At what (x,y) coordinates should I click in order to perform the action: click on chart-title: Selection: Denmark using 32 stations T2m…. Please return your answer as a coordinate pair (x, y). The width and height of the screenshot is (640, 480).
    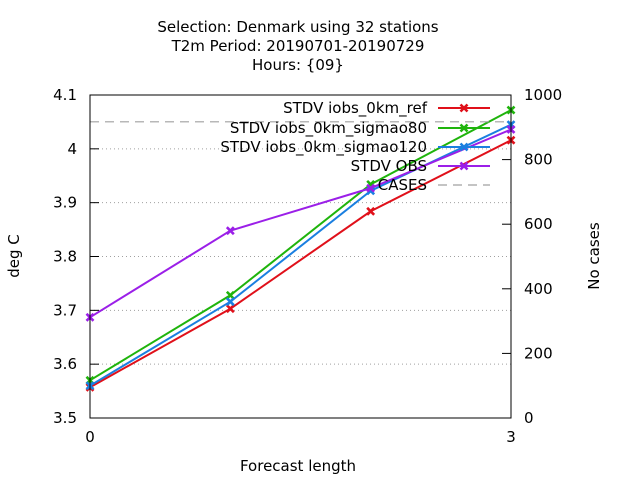
    Looking at the image, I should click on (297, 46).